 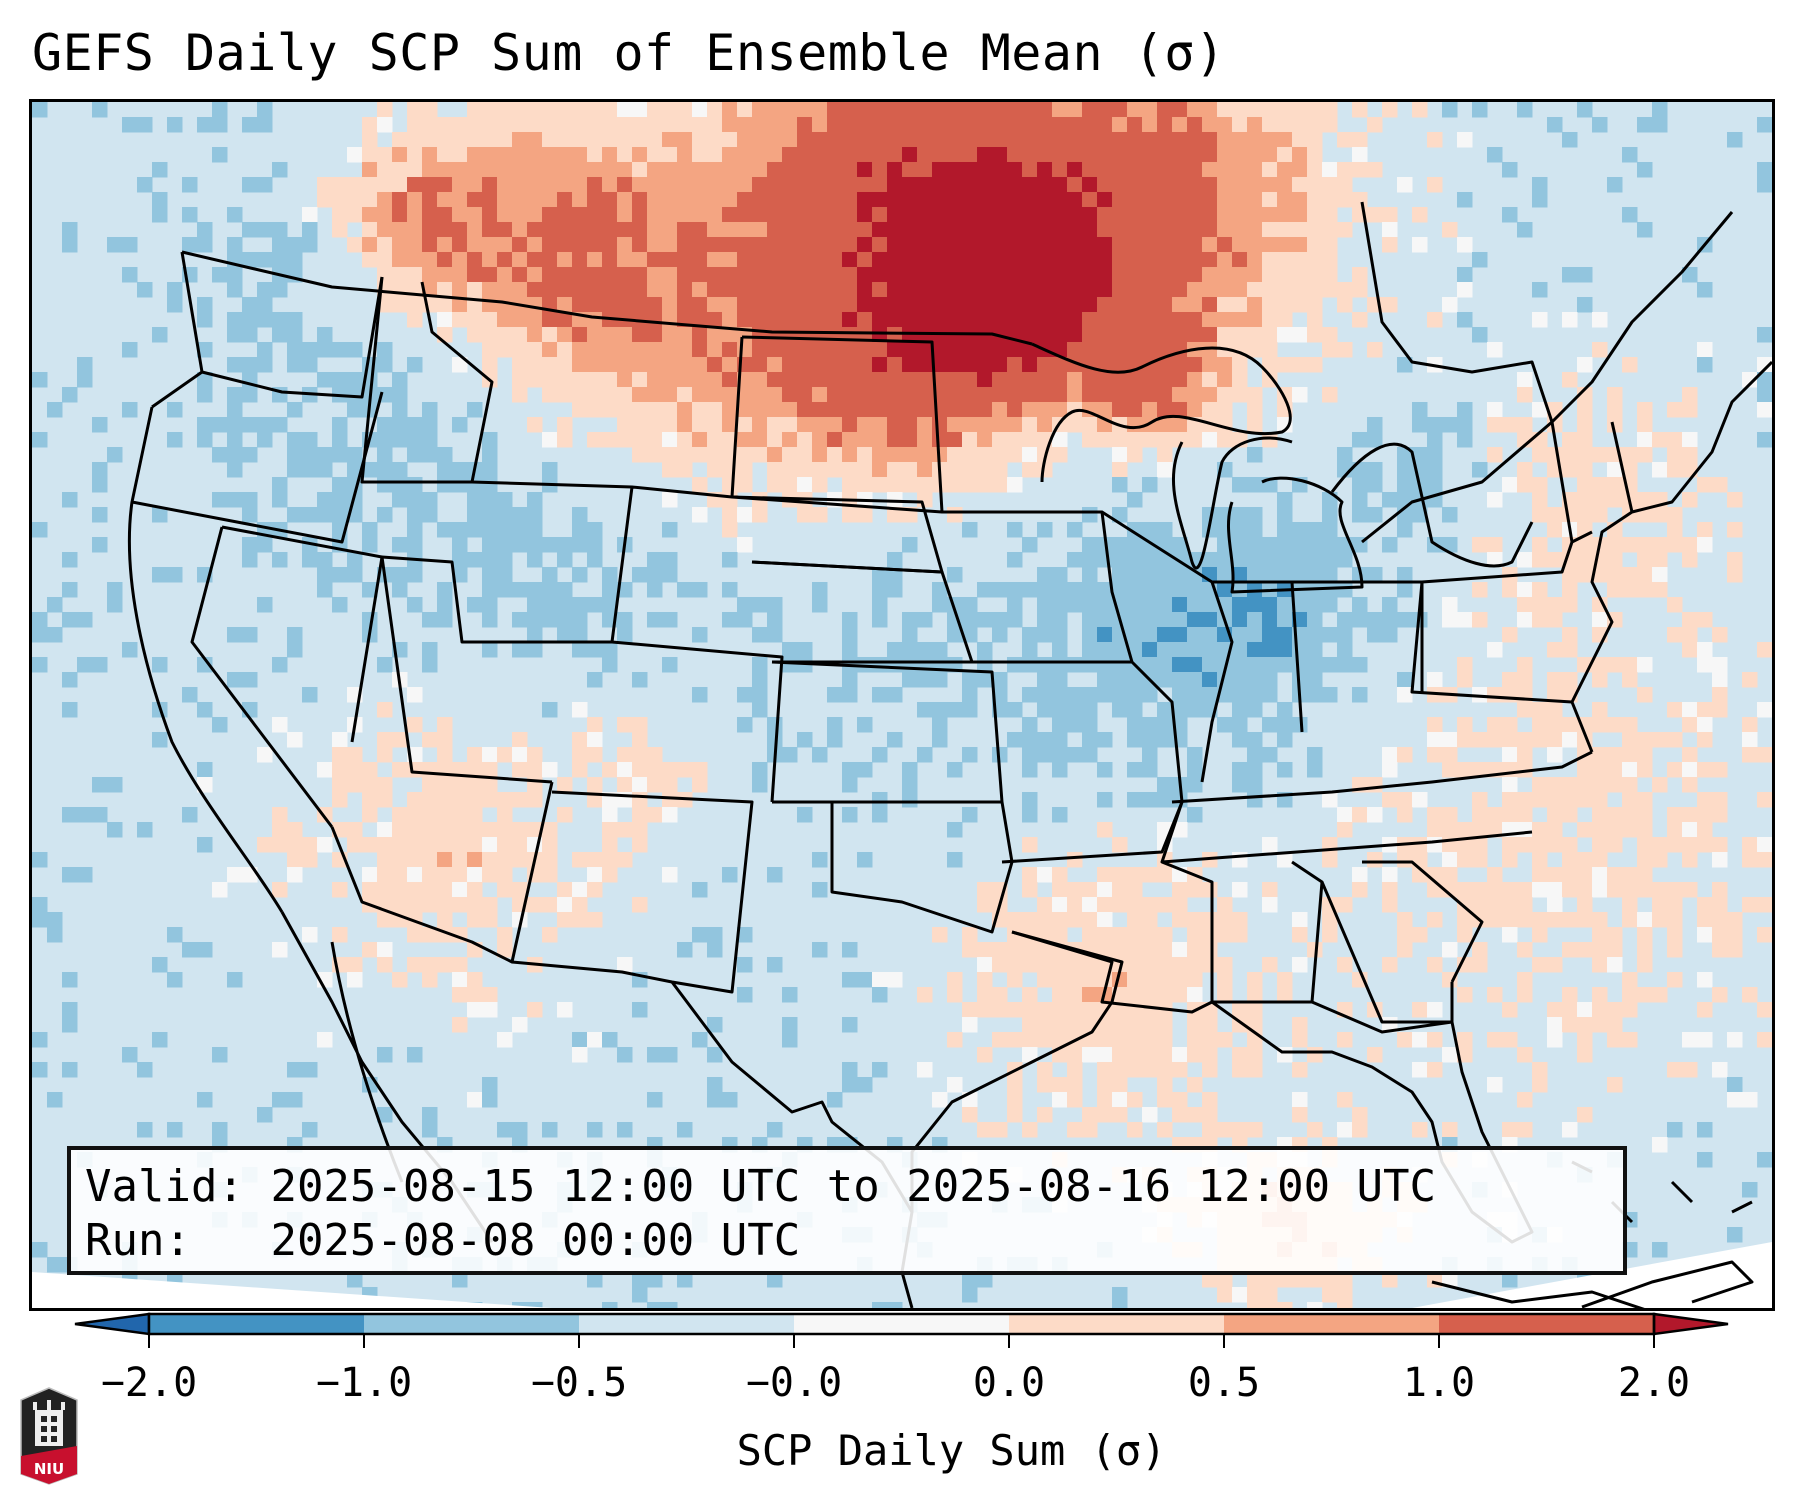 What do you see at coordinates (205, 707) in the screenshot?
I see `california-coast` at bounding box center [205, 707].